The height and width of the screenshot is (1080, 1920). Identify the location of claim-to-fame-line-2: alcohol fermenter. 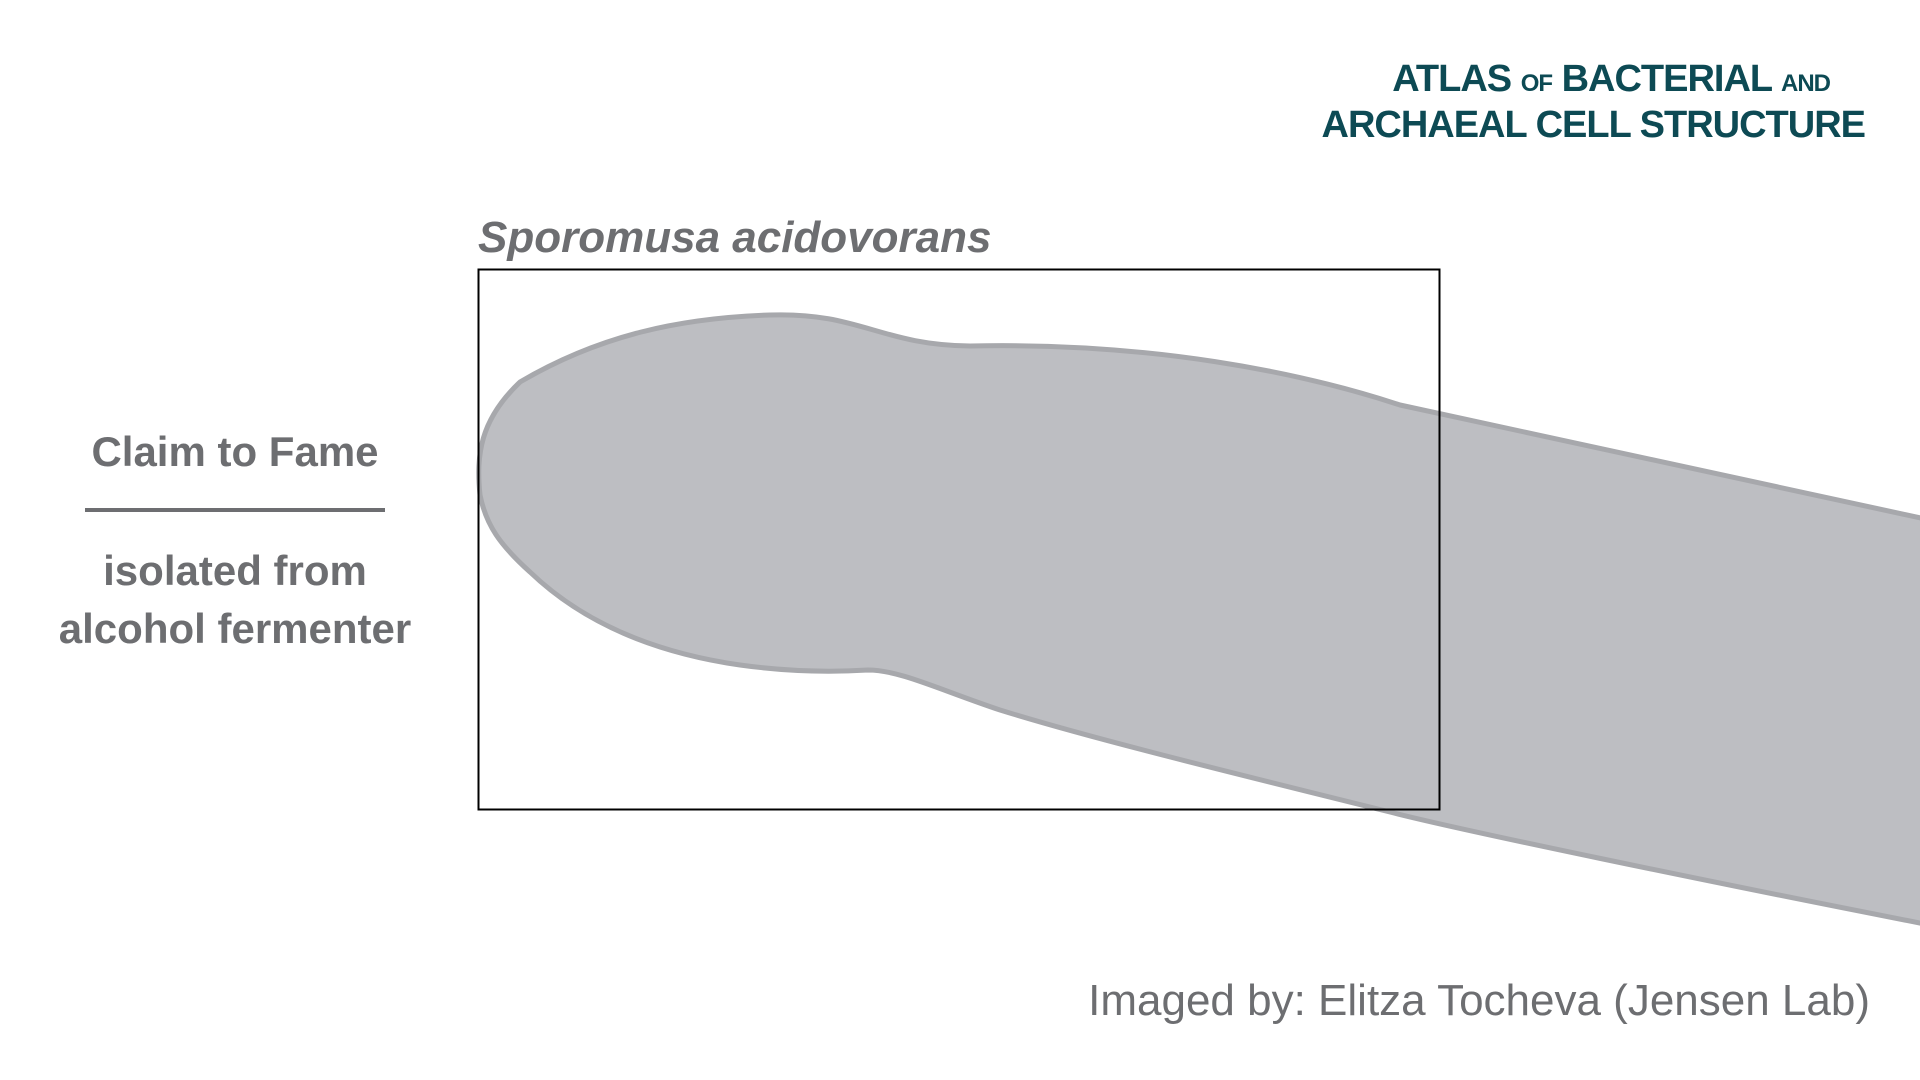
(235, 628).